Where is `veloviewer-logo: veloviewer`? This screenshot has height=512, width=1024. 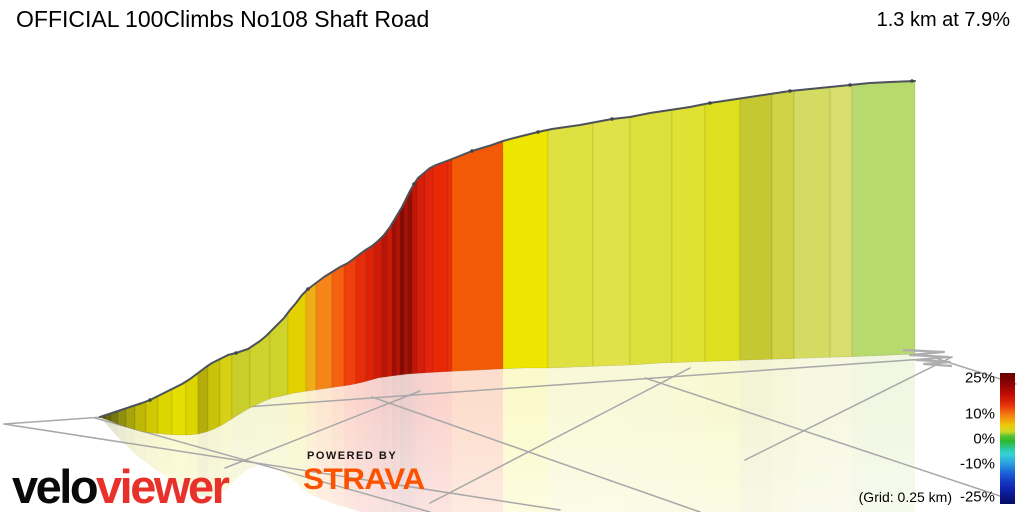
veloviewer-logo: veloviewer is located at coordinates (121, 486).